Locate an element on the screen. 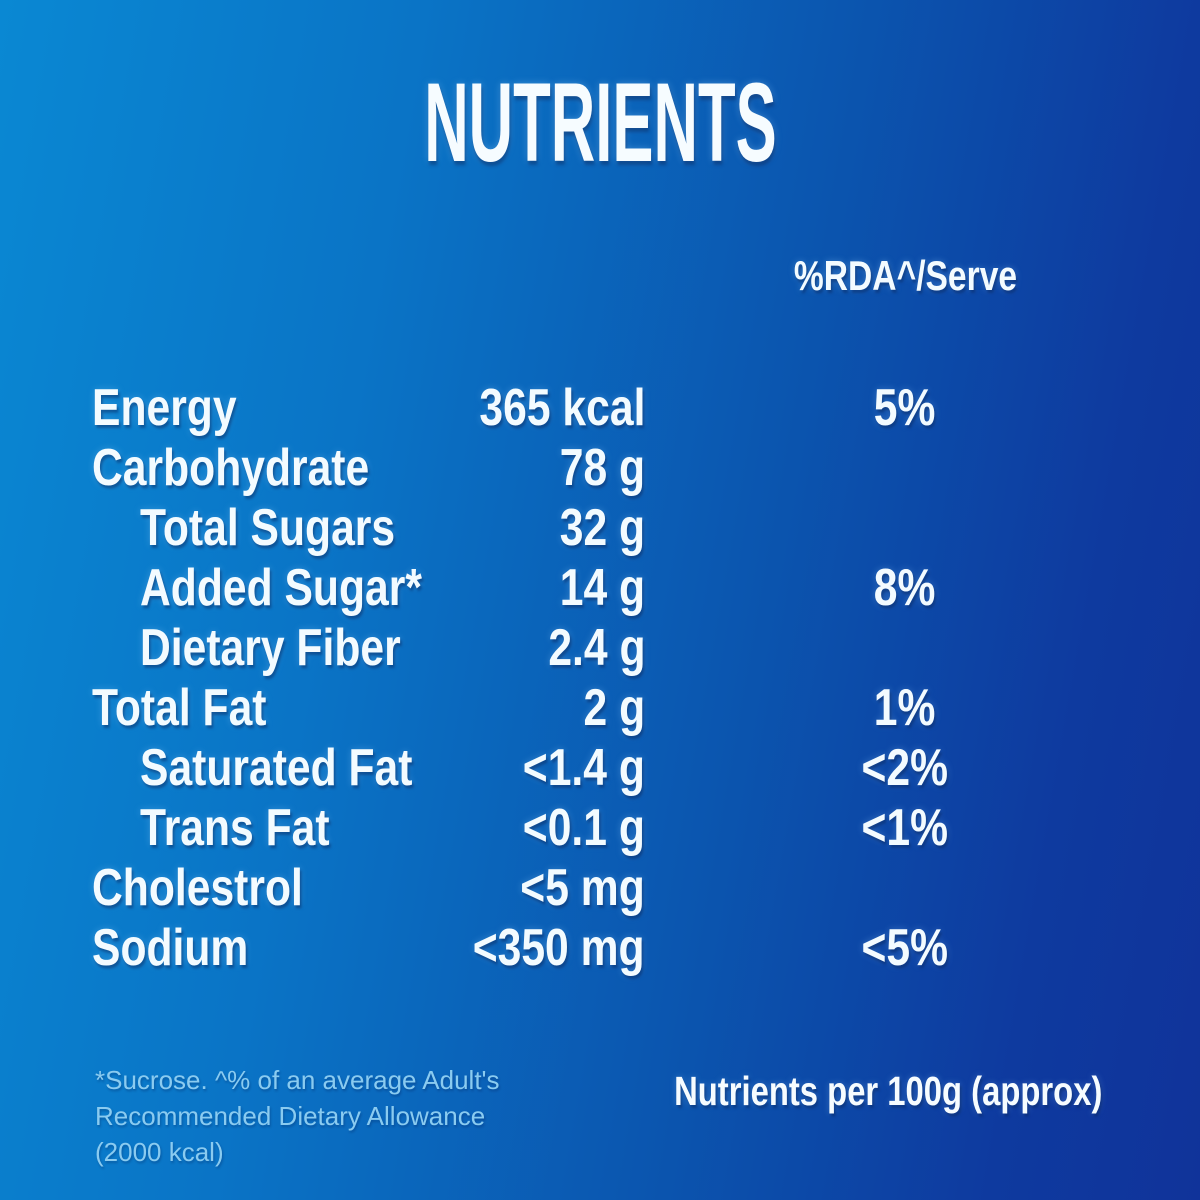 The image size is (1200, 1200). nutrient-label-text: Saturated Fat is located at coordinates (276, 768).